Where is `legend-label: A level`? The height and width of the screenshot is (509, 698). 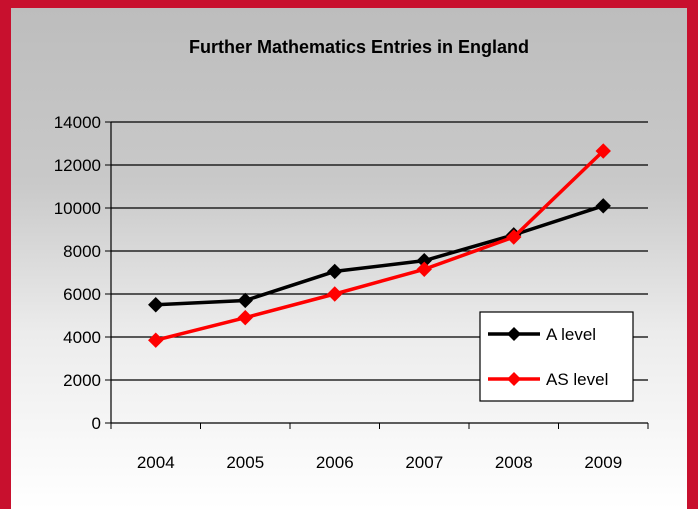 legend-label: A level is located at coordinates (571, 334).